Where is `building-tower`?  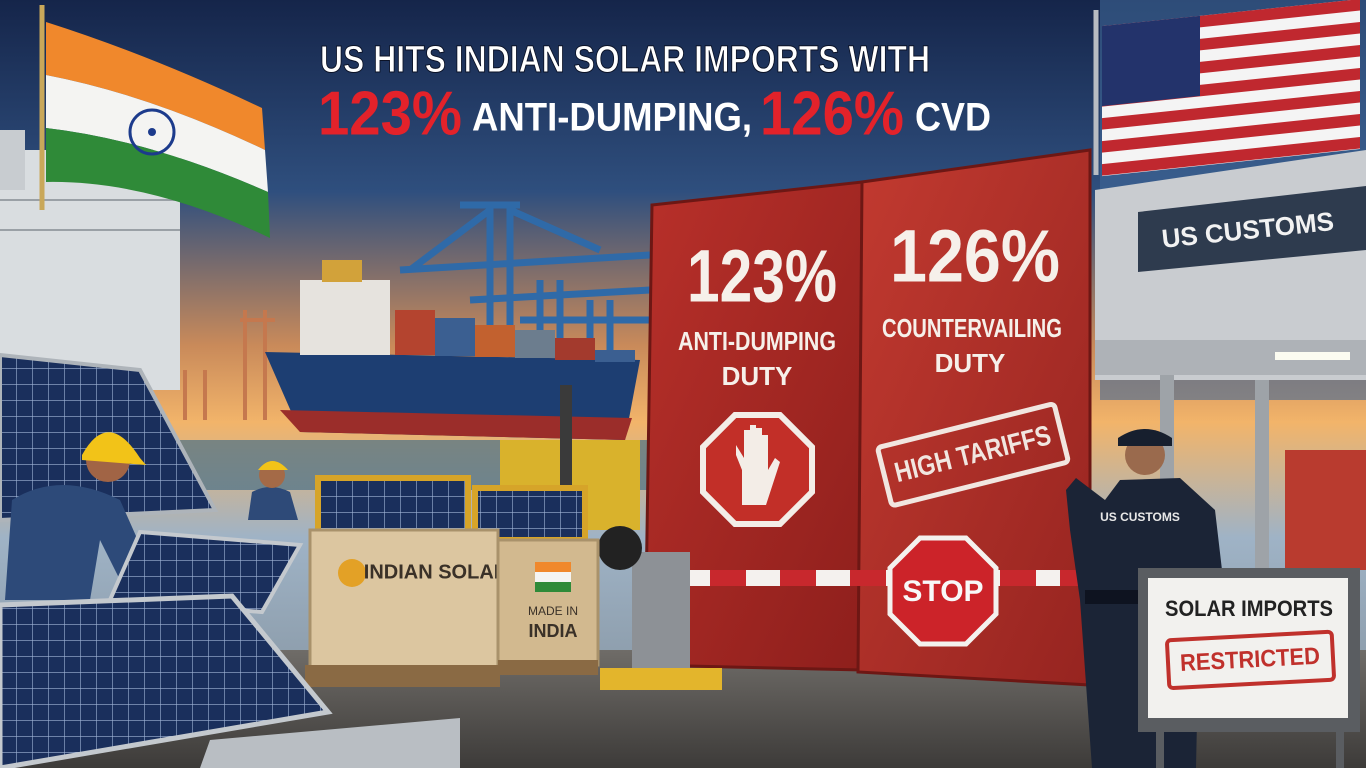
building-tower is located at coordinates (12, 160).